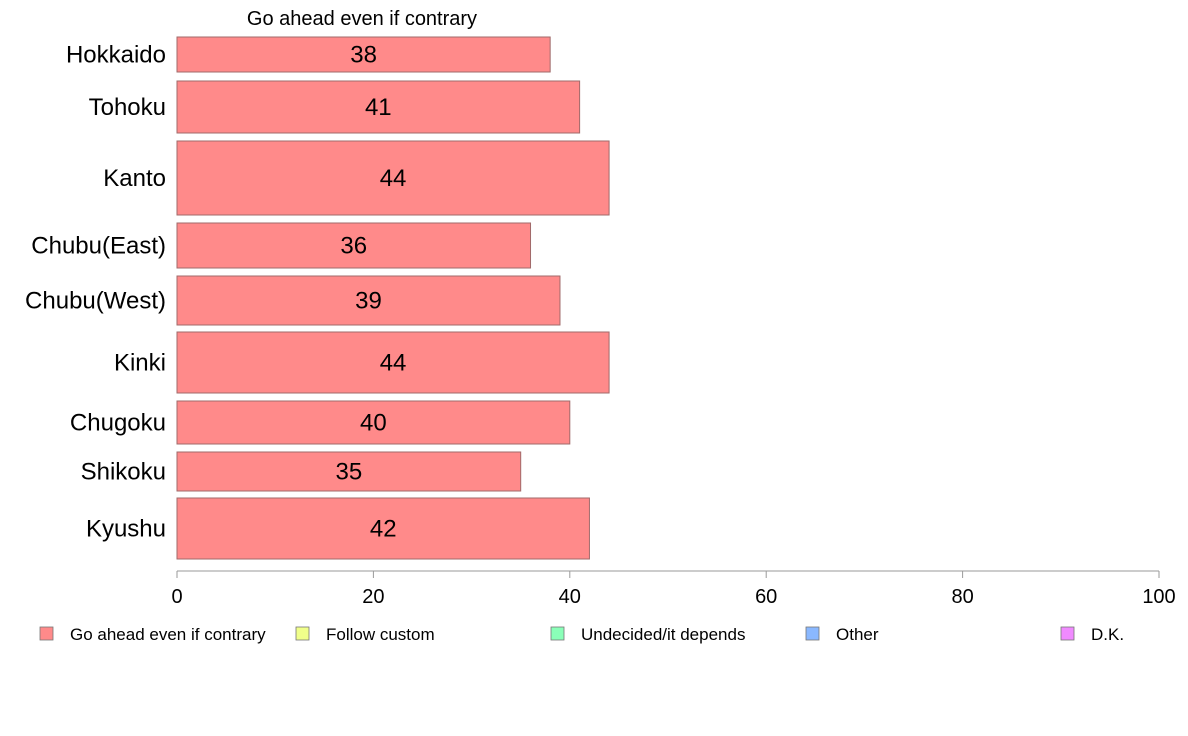 The image size is (1188, 736). I want to click on category-label: Kinki, so click(140, 363).